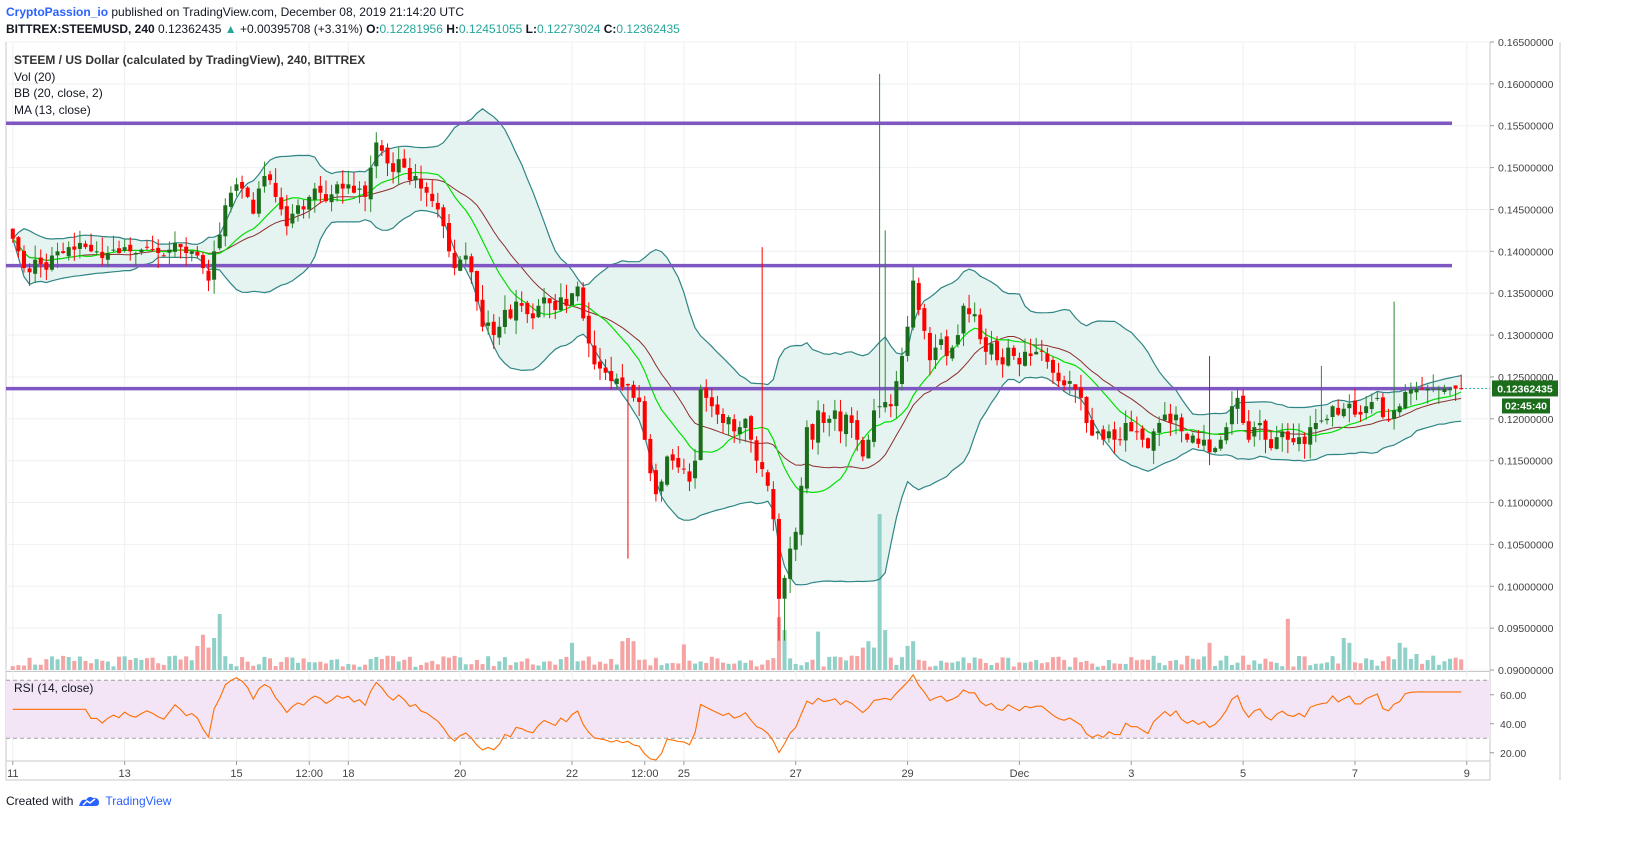  What do you see at coordinates (138, 801) in the screenshot?
I see `tradingview-link: TradingView` at bounding box center [138, 801].